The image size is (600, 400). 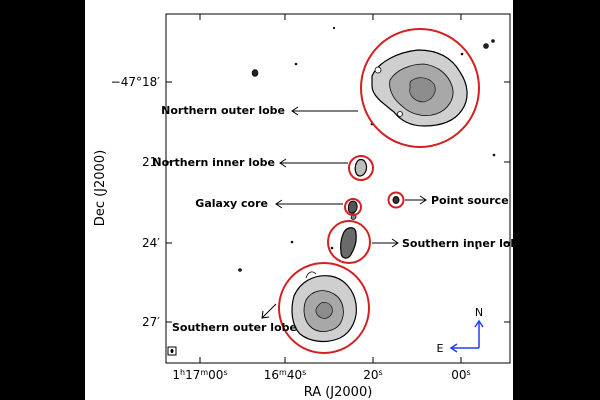 What do you see at coordinates (151, 322) in the screenshot?
I see `y-tick-label: 27′` at bounding box center [151, 322].